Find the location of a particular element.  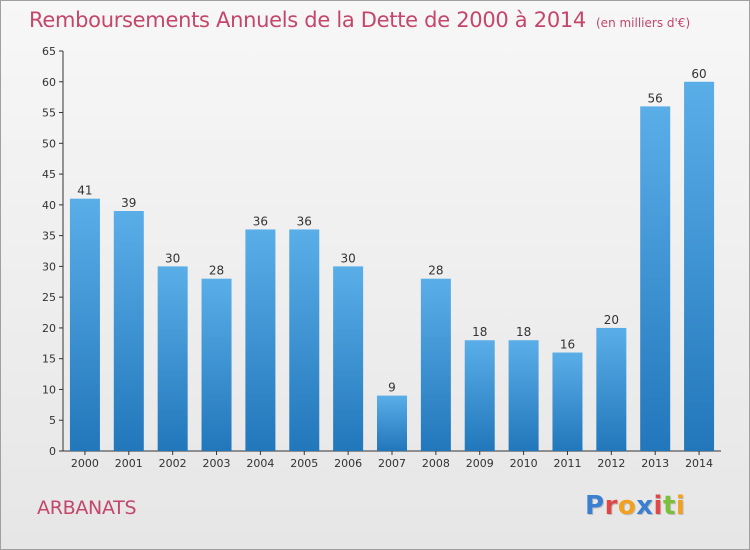

bar-2010 is located at coordinates (523, 395).